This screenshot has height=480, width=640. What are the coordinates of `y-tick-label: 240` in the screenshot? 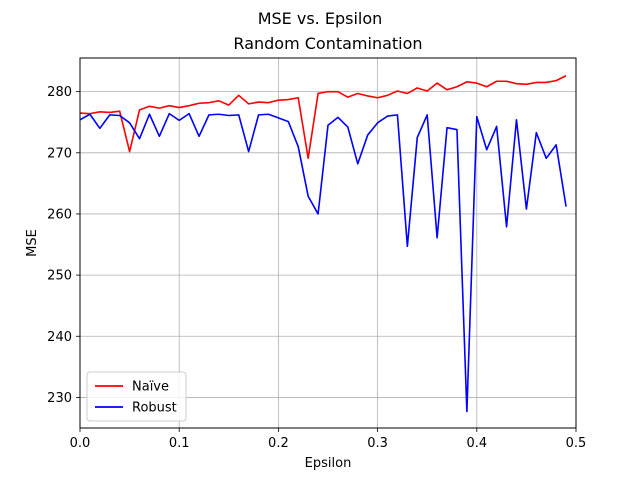 It's located at (59, 337).